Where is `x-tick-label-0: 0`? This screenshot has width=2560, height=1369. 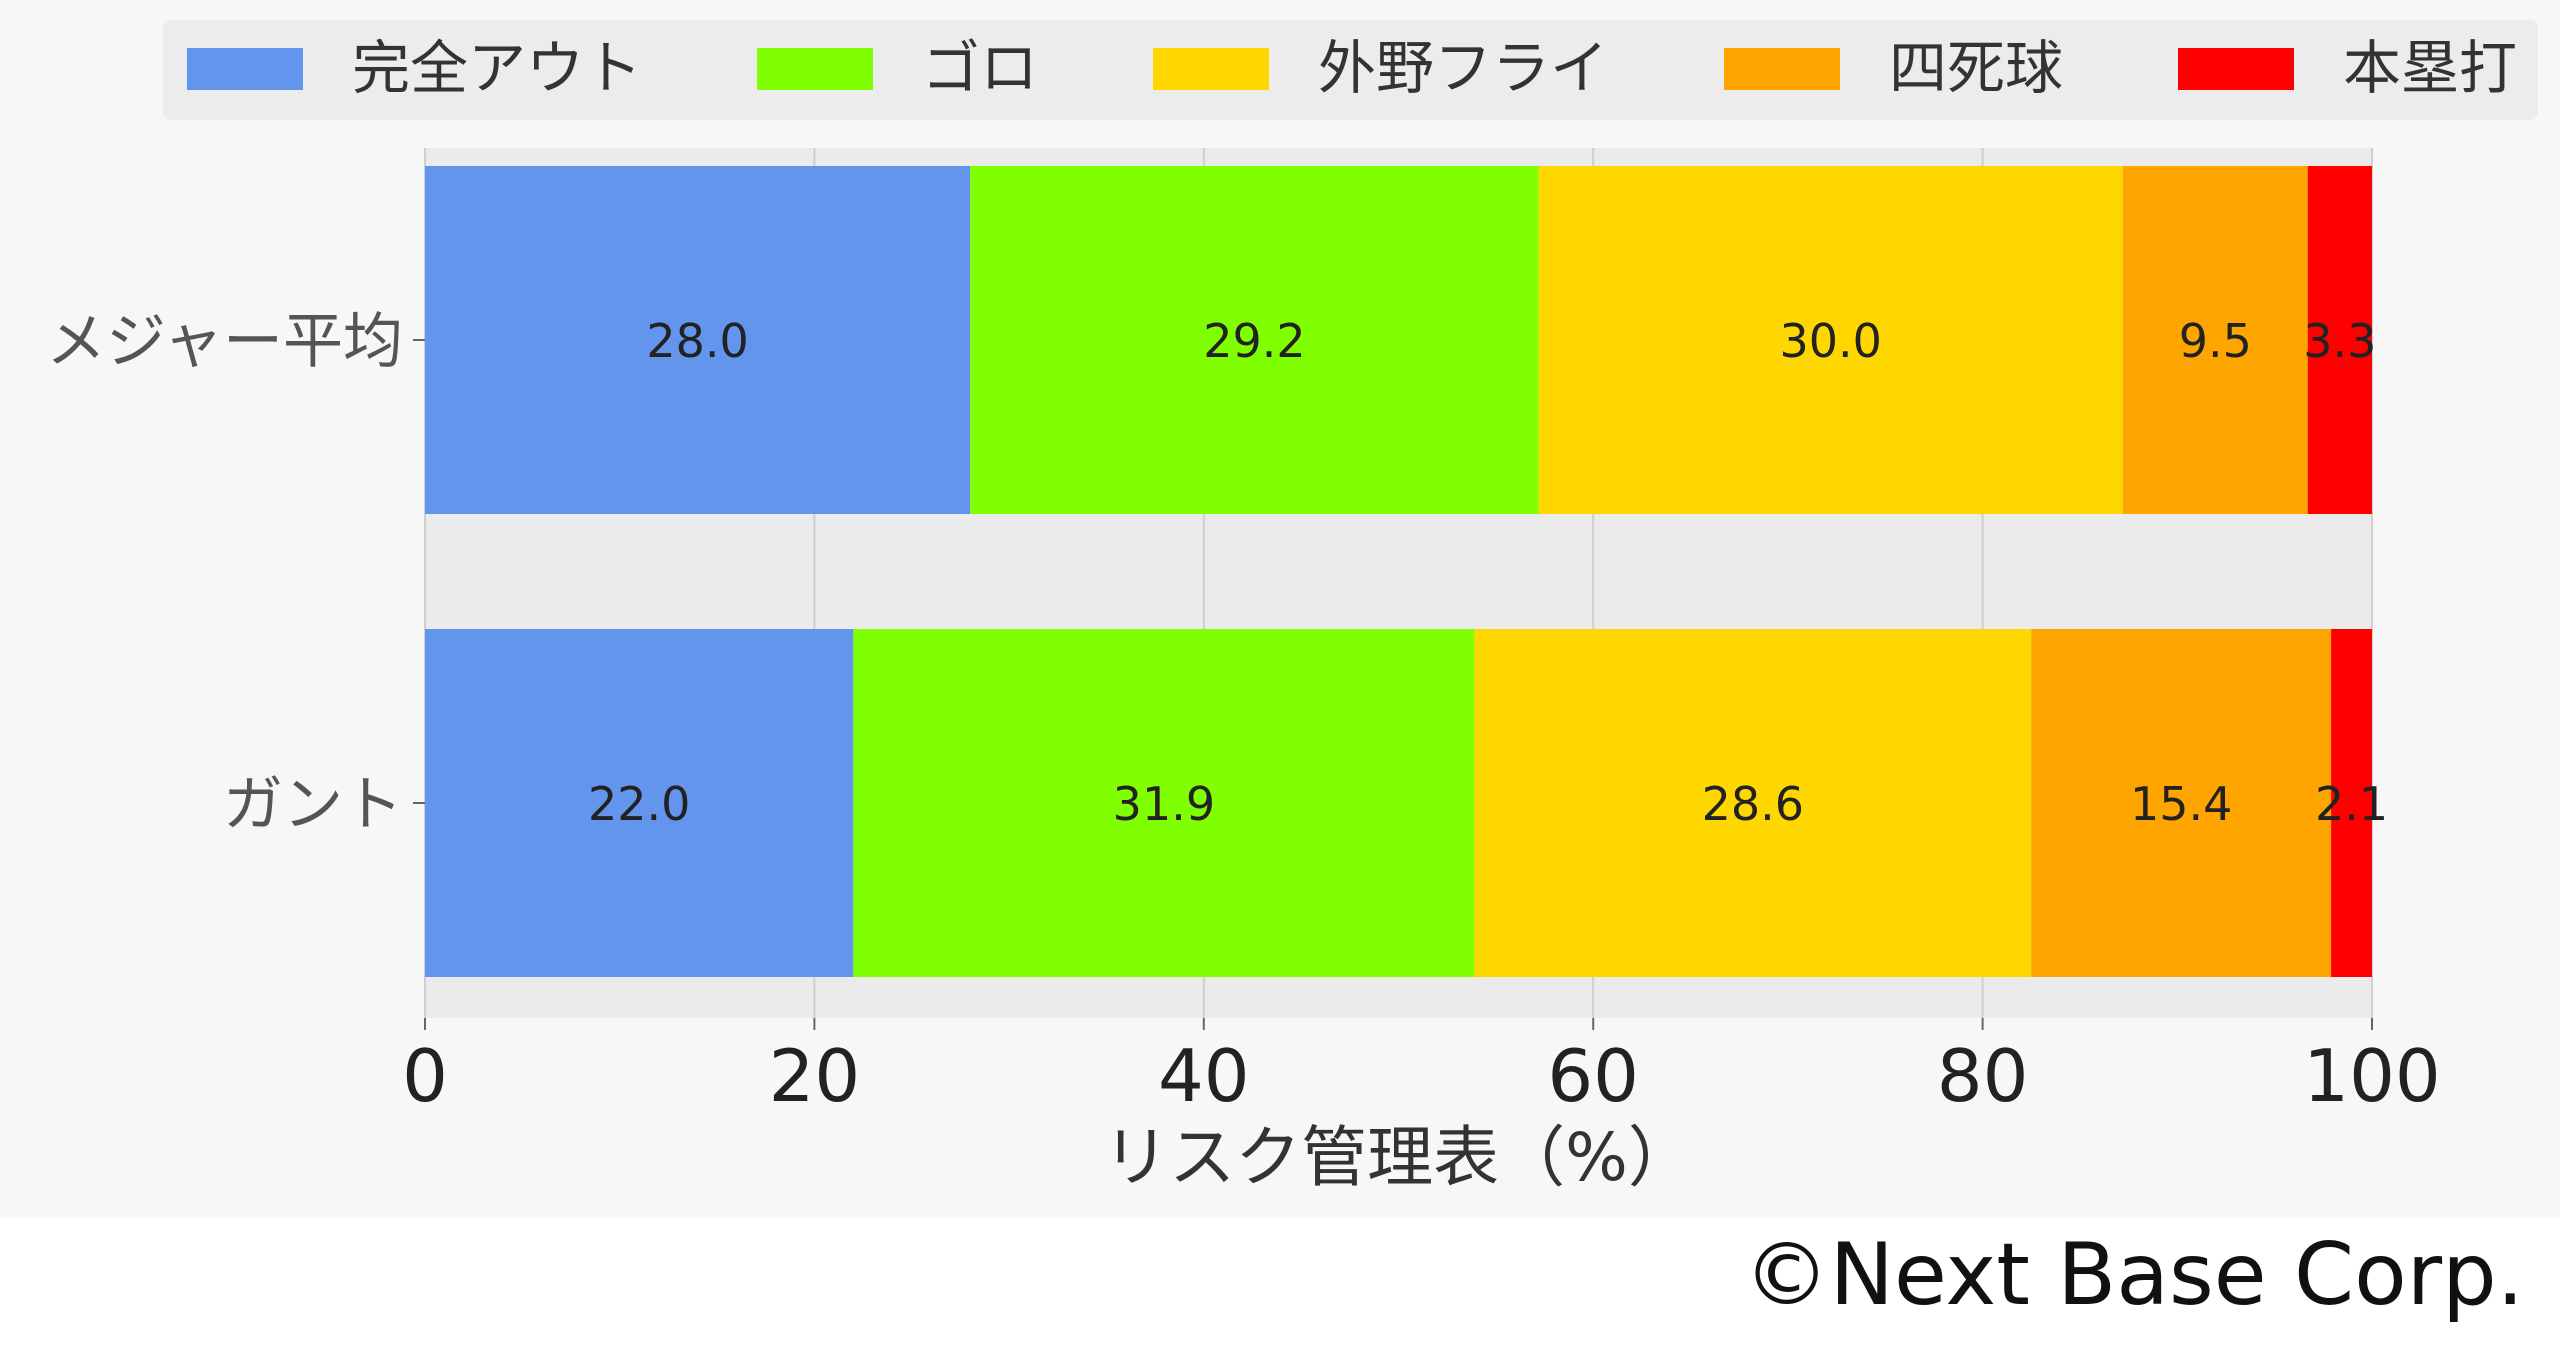
x-tick-label-0: 0 is located at coordinates (425, 1076).